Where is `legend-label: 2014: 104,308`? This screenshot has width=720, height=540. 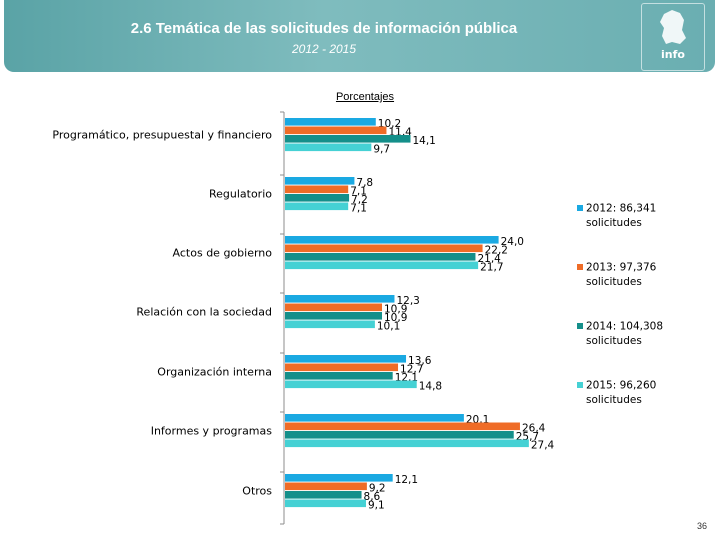
legend-label: 2014: 104,308 is located at coordinates (624, 327).